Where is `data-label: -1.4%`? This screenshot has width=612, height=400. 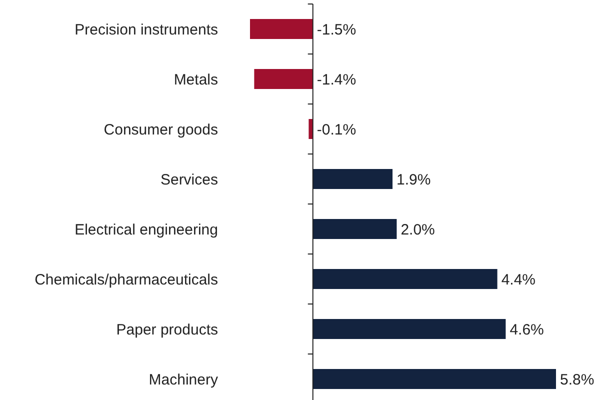 data-label: -1.4% is located at coordinates (336, 79).